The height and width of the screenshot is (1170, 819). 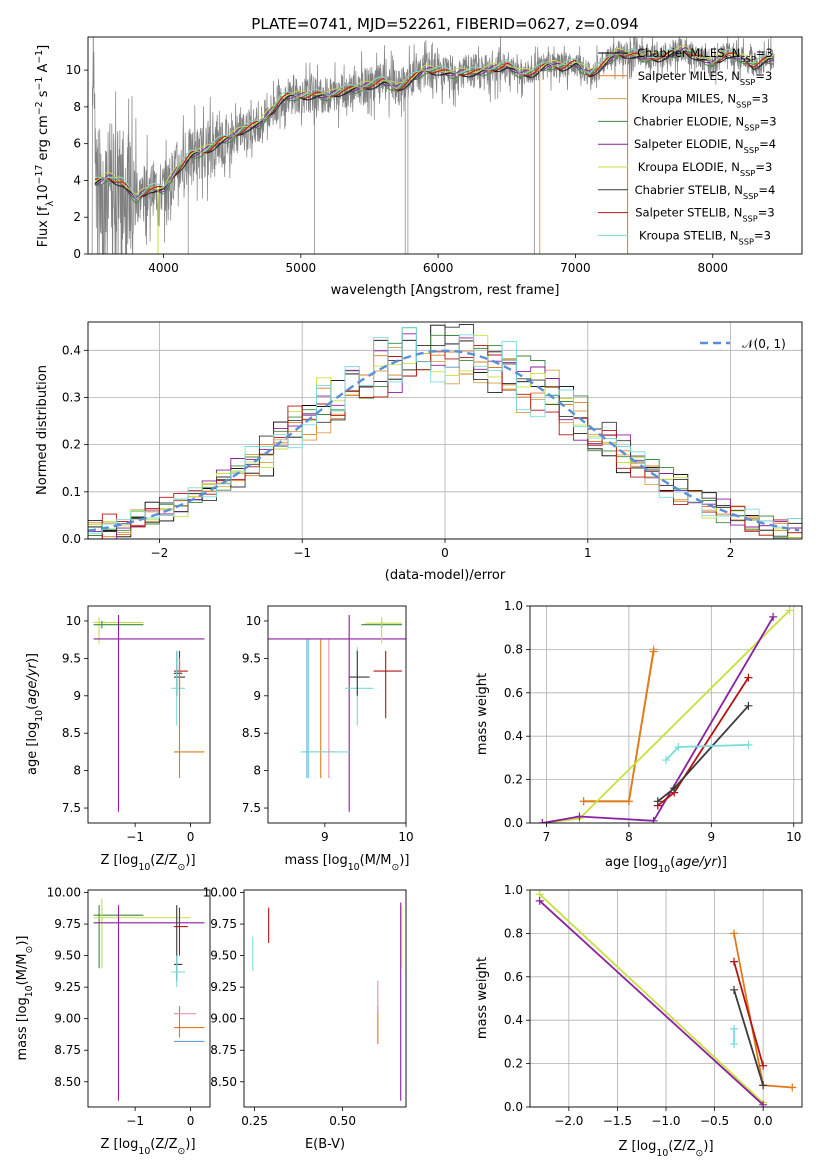 I want to click on x-axis-label: Z [log10(Z/Z⊙)], so click(x=147, y=1147).